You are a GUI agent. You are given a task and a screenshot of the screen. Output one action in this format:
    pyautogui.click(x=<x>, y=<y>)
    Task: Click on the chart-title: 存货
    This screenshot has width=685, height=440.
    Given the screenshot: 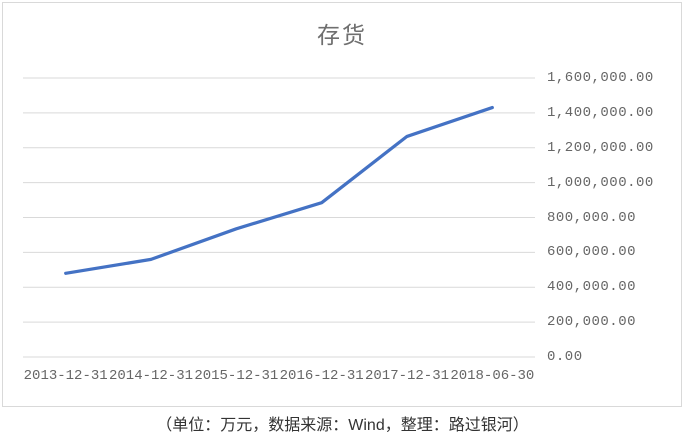 What is the action you would take?
    pyautogui.click(x=342, y=36)
    